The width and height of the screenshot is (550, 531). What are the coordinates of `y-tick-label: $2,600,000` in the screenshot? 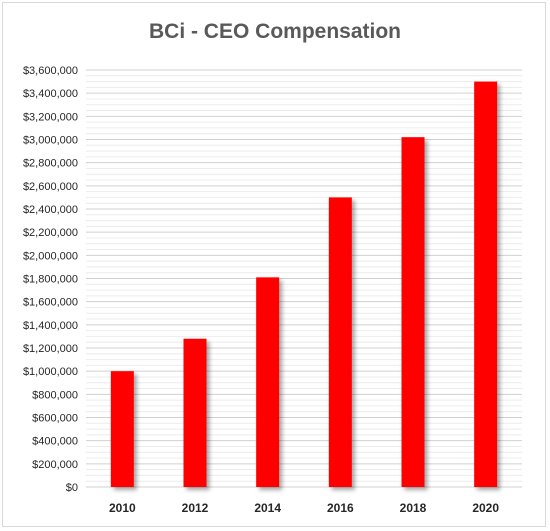 It's located at (50, 187).